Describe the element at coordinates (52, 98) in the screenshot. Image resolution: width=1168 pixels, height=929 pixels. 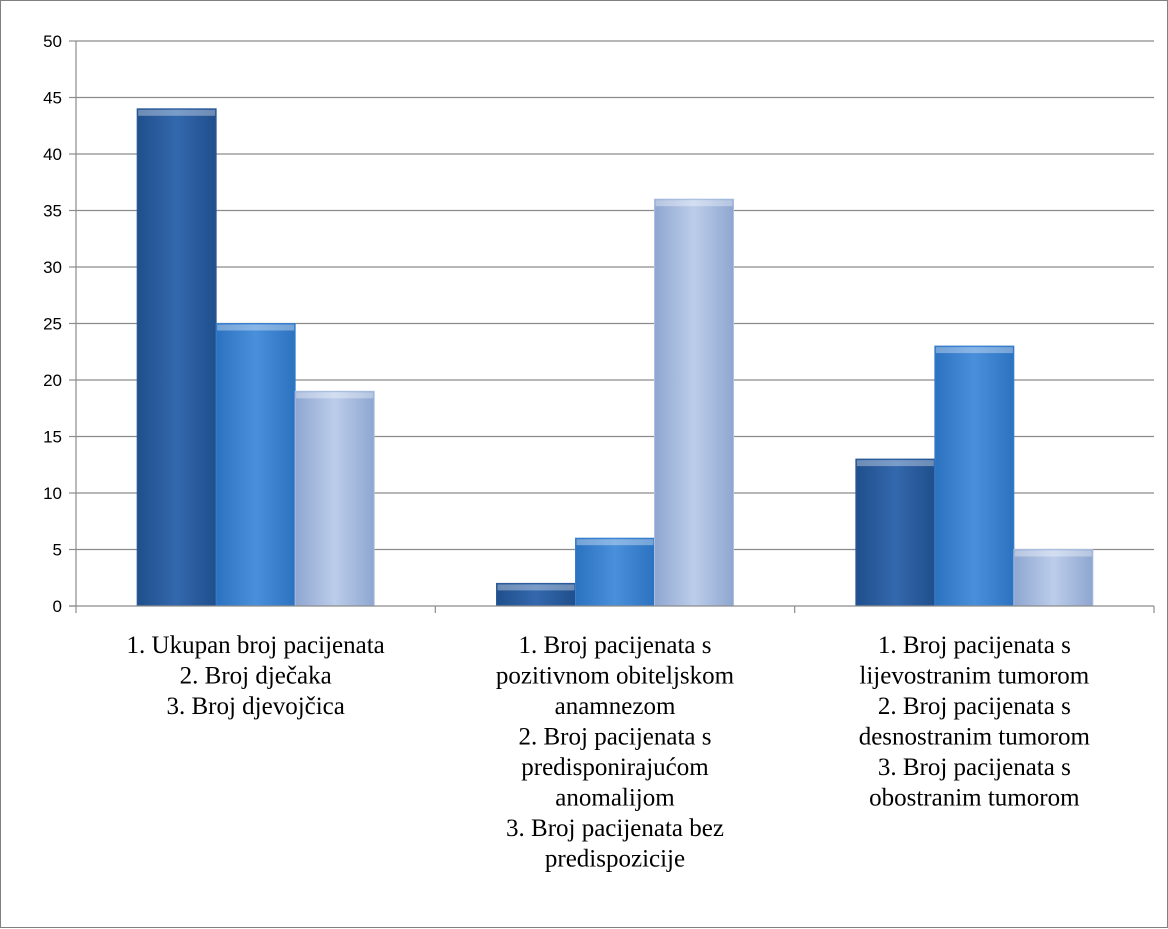
I see `y-tick-label: 45` at that location.